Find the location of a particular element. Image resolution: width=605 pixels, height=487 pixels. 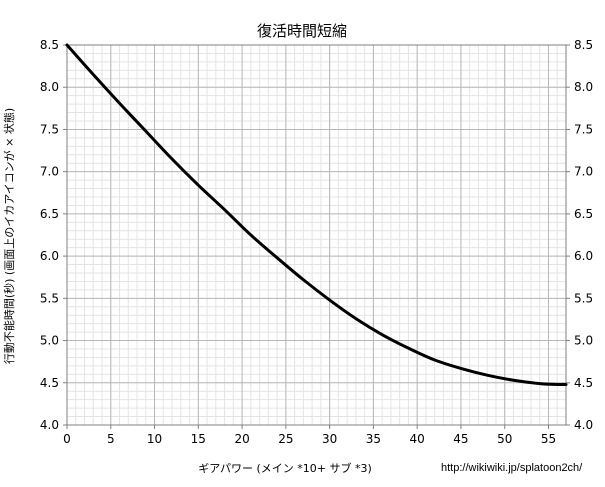

y-tick-label-right: 6.5 is located at coordinates (583, 214).